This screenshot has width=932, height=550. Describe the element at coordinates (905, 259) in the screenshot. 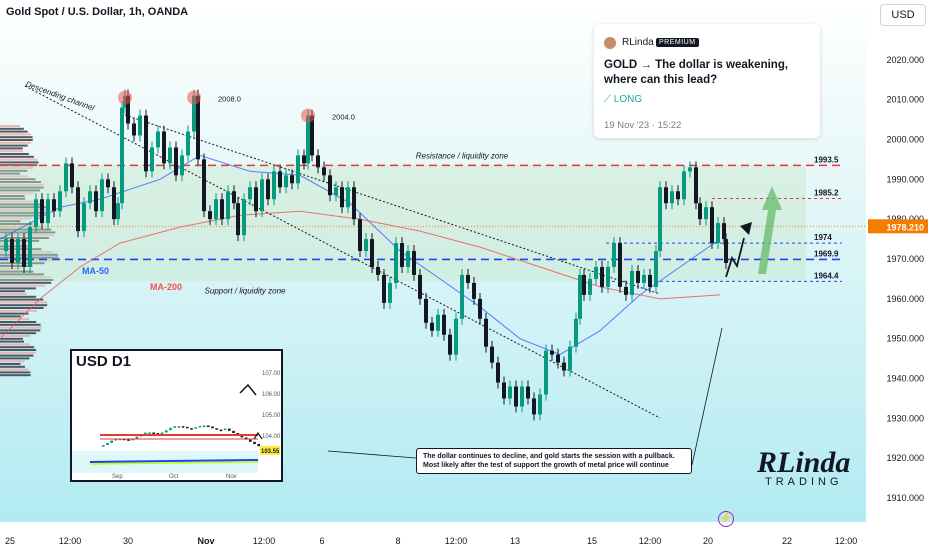

I see `y-tick-label: 1970.000` at that location.